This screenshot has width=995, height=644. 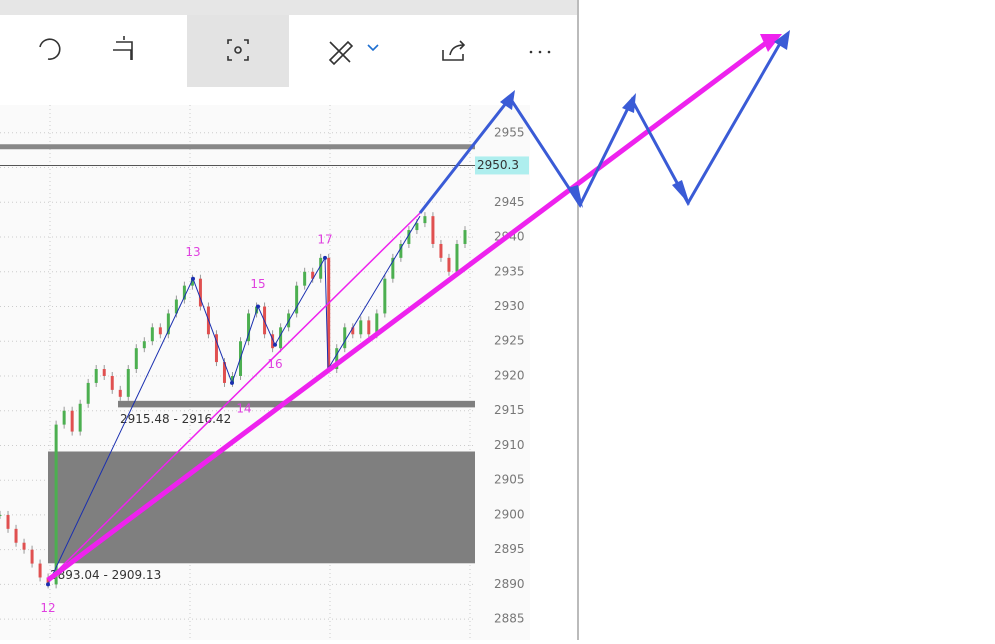 What do you see at coordinates (509, 410) in the screenshot?
I see `y-tick-label: 2915` at bounding box center [509, 410].